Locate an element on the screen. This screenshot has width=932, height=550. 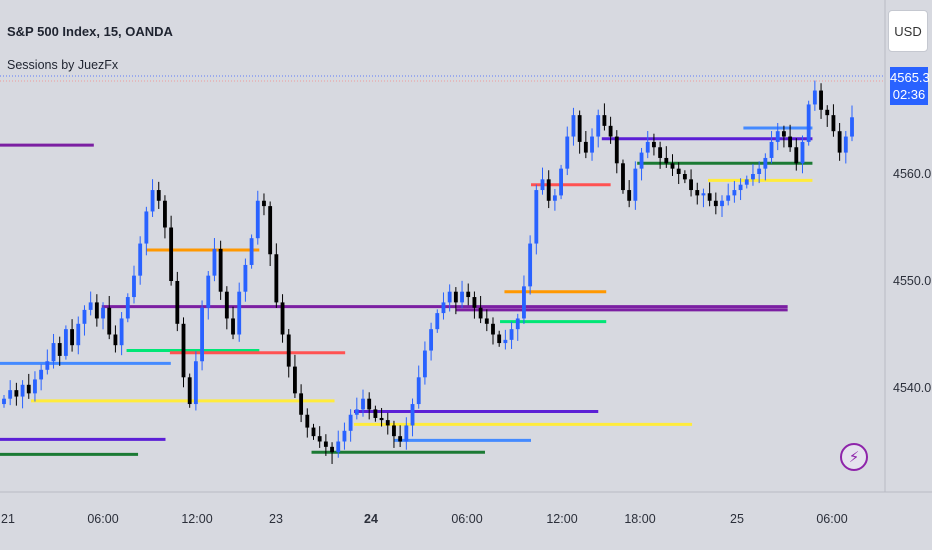
time-tick-label: 12:00 is located at coordinates (196, 519).